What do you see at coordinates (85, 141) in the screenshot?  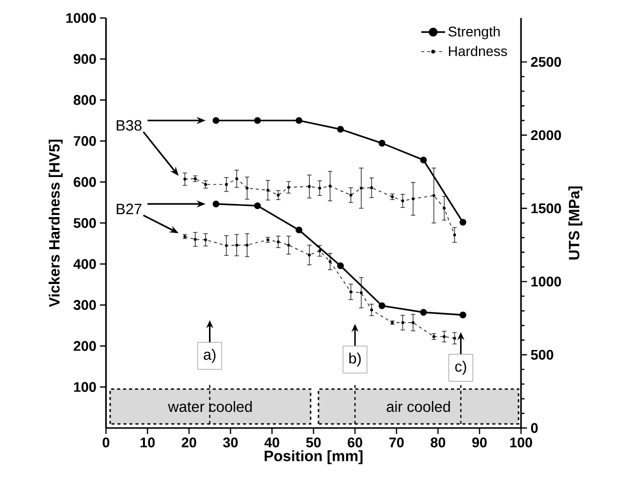 I see `y-tick-label: 700` at bounding box center [85, 141].